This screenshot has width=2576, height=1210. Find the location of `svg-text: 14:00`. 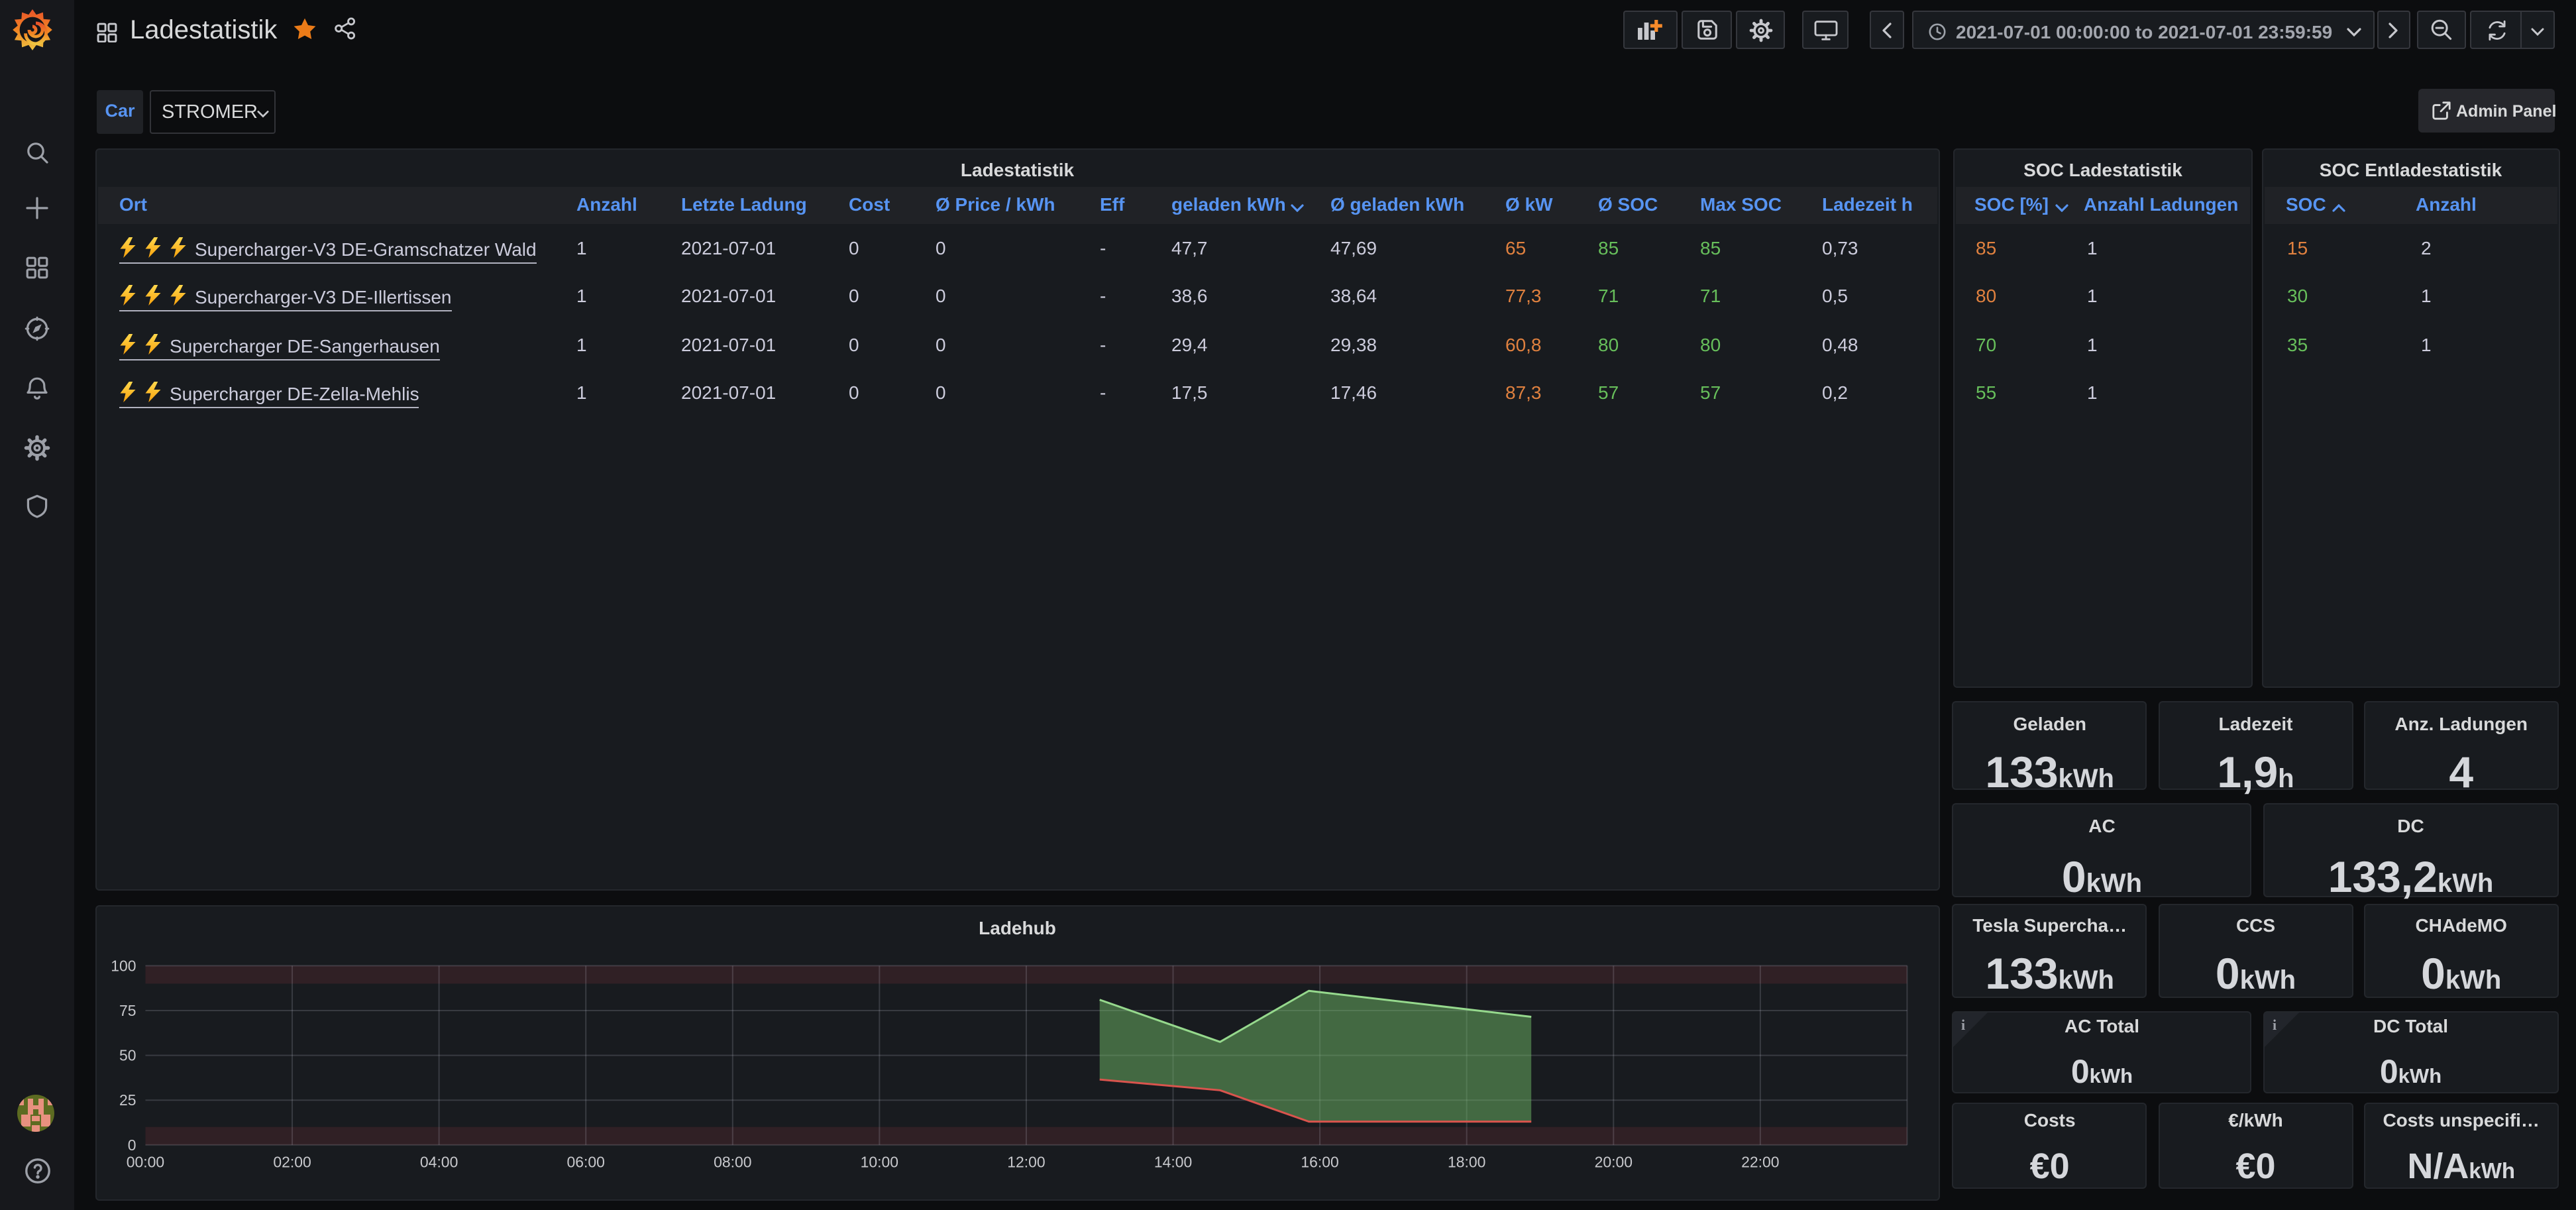

svg-text: 14:00 is located at coordinates (1172, 1162).